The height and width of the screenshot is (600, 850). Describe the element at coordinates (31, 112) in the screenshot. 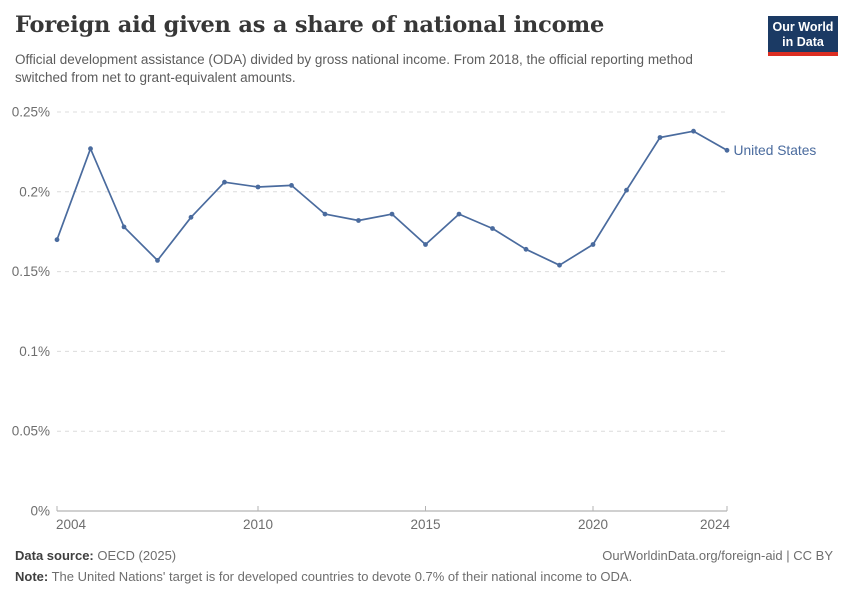

I see `y-tick-label: 0.25%` at that location.